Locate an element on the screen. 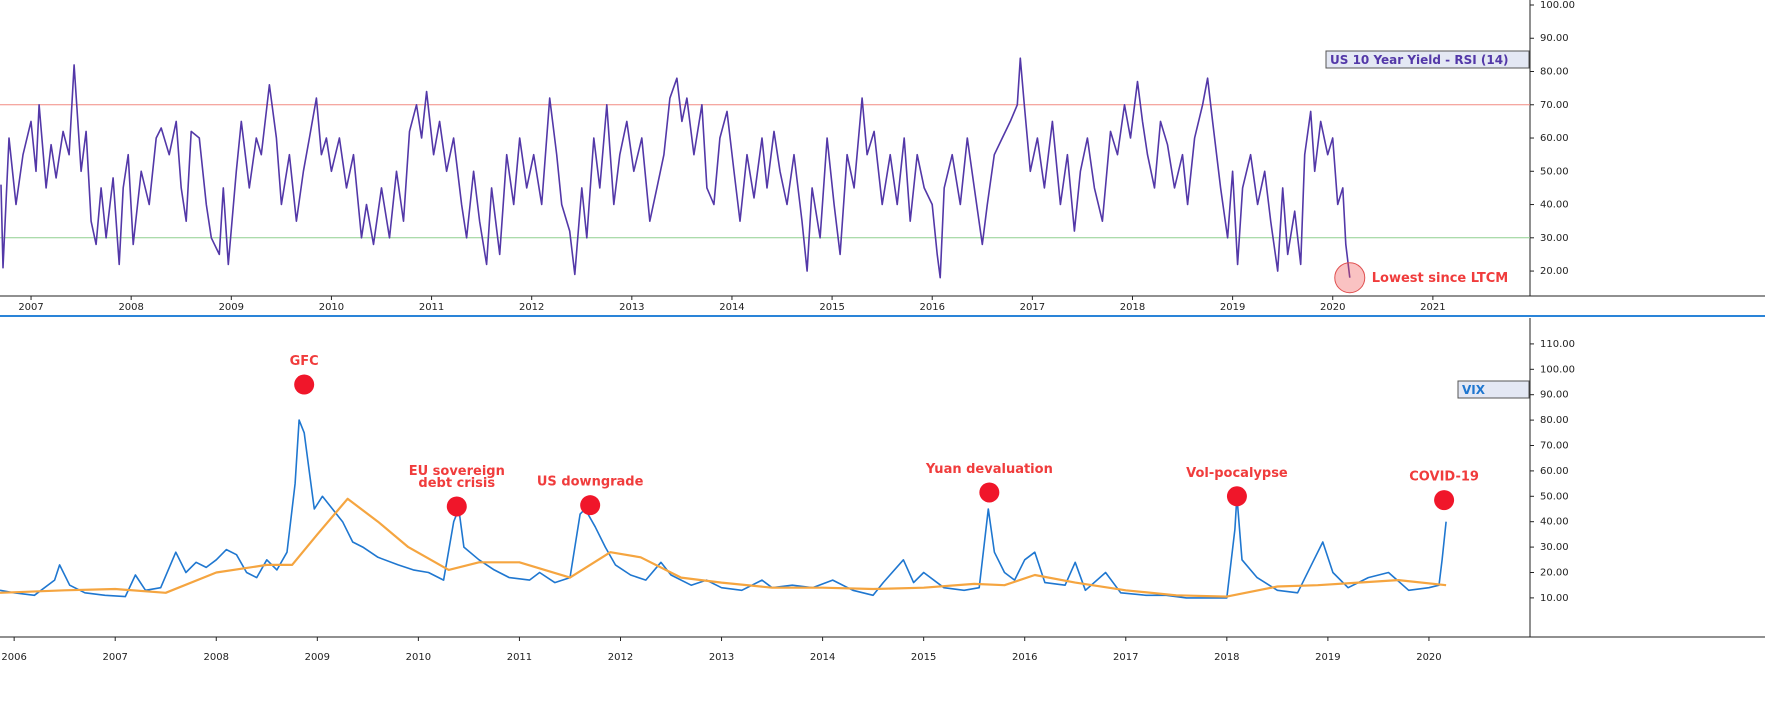  annotation-label: Vol-pocalypse is located at coordinates (1237, 473).